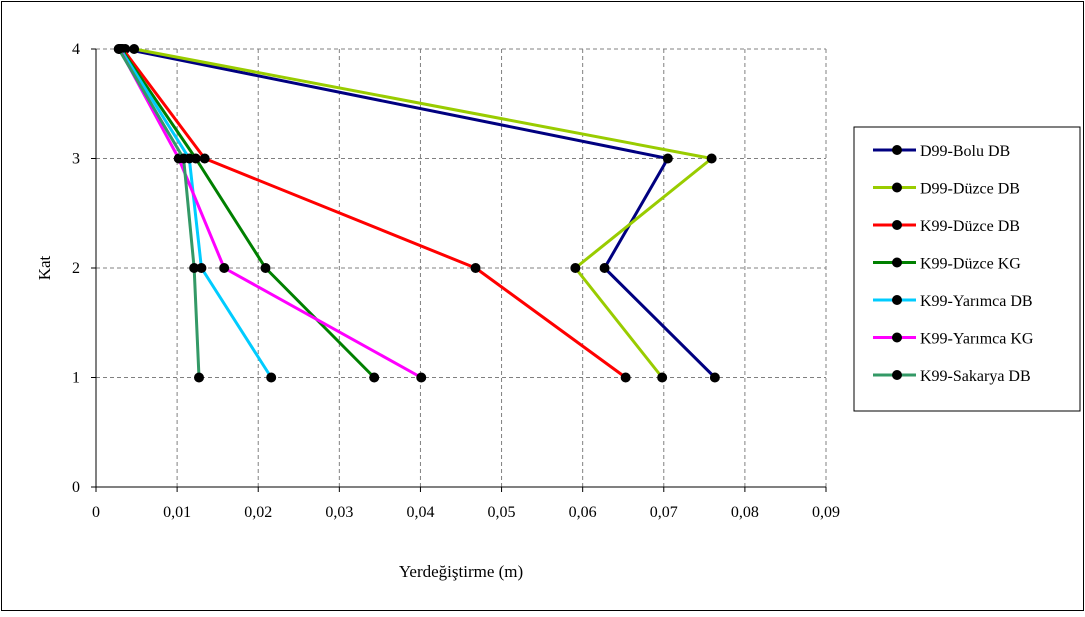 The width and height of the screenshot is (1085, 617). I want to click on x-tick-label: 0,03, so click(339, 512).